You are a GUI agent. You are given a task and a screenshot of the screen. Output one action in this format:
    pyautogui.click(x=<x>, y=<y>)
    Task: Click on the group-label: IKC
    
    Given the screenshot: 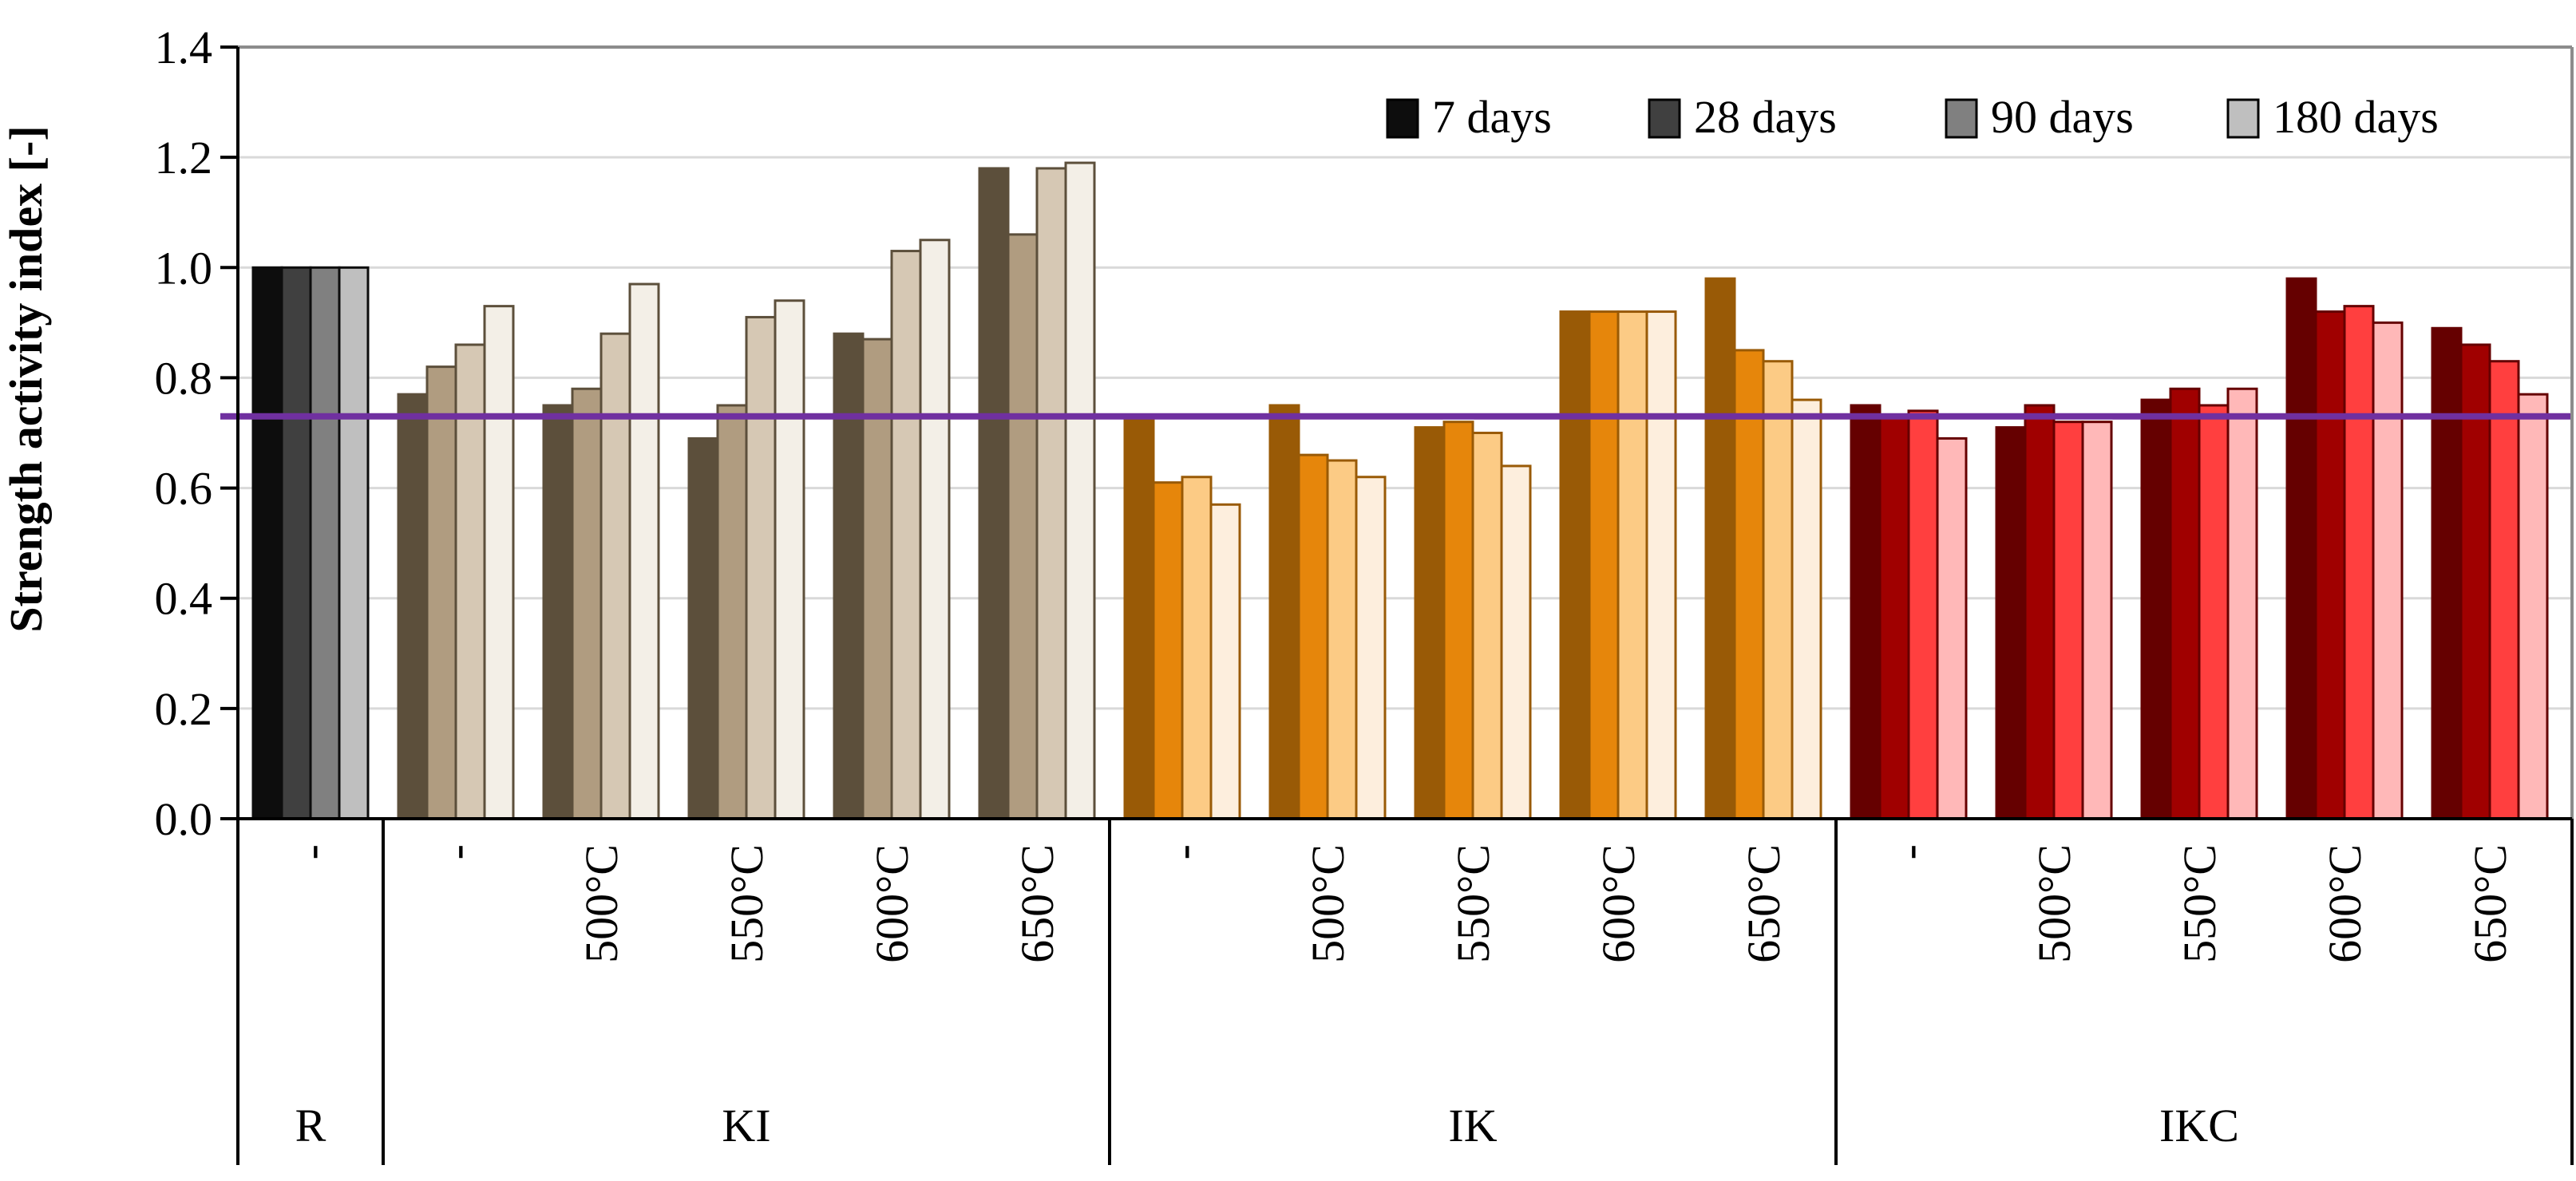 What is the action you would take?
    pyautogui.click(x=2199, y=1125)
    